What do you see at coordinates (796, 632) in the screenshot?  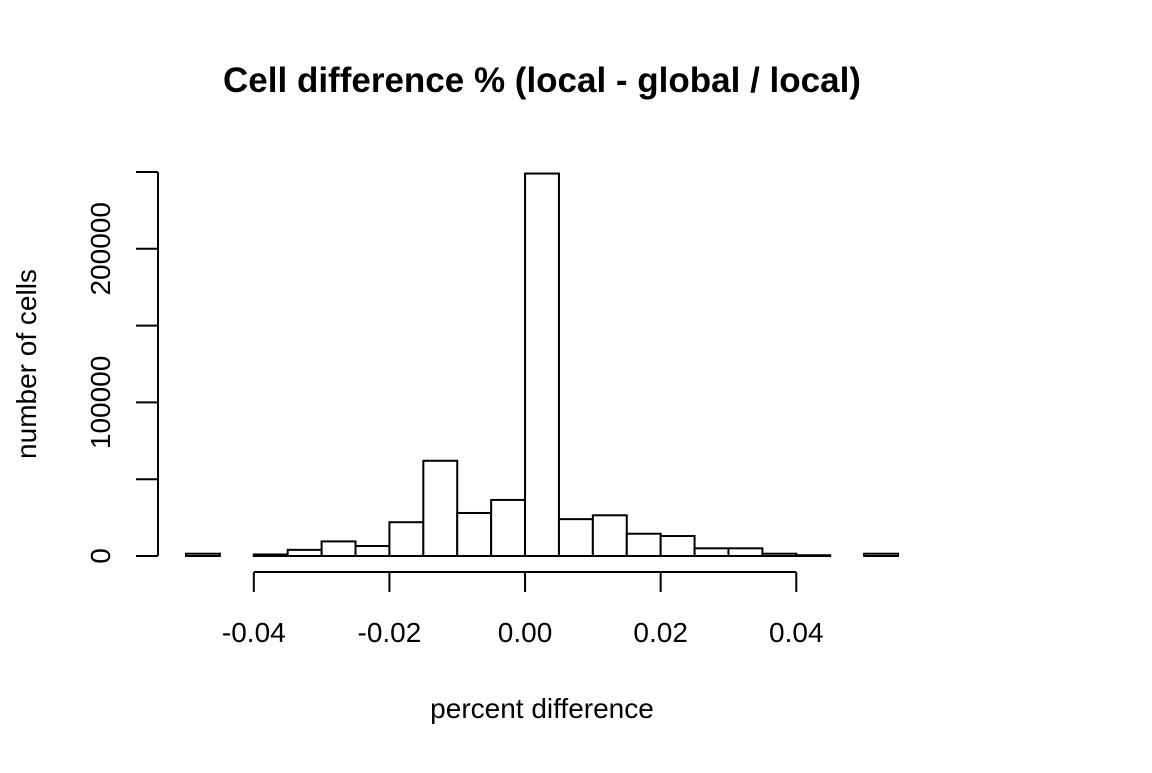 I see `x-tick-label: 0.04` at bounding box center [796, 632].